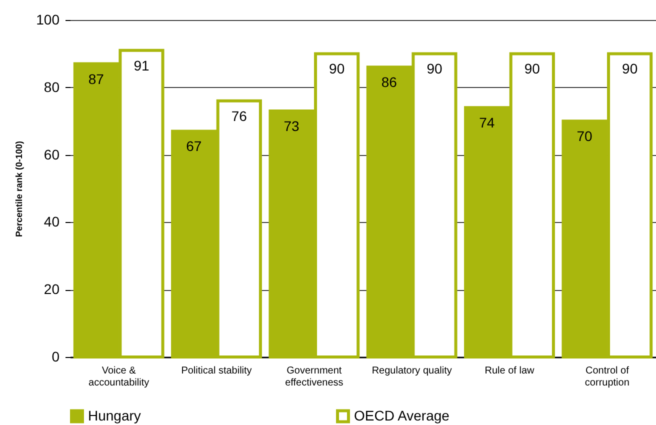 The image size is (656, 425). What do you see at coordinates (292, 126) in the screenshot?
I see `data-label: 73` at bounding box center [292, 126].